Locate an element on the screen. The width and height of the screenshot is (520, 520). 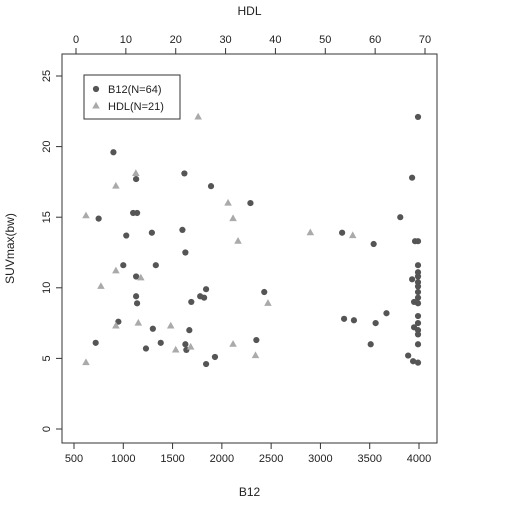
x2-tick-label-40: 40 is located at coordinates (275, 40).